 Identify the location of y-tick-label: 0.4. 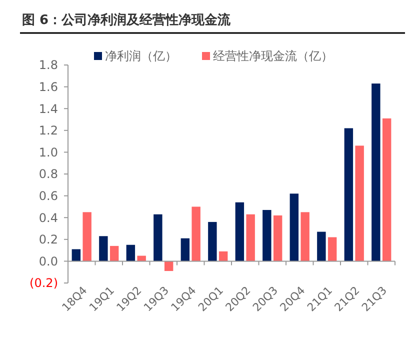
(48, 217).